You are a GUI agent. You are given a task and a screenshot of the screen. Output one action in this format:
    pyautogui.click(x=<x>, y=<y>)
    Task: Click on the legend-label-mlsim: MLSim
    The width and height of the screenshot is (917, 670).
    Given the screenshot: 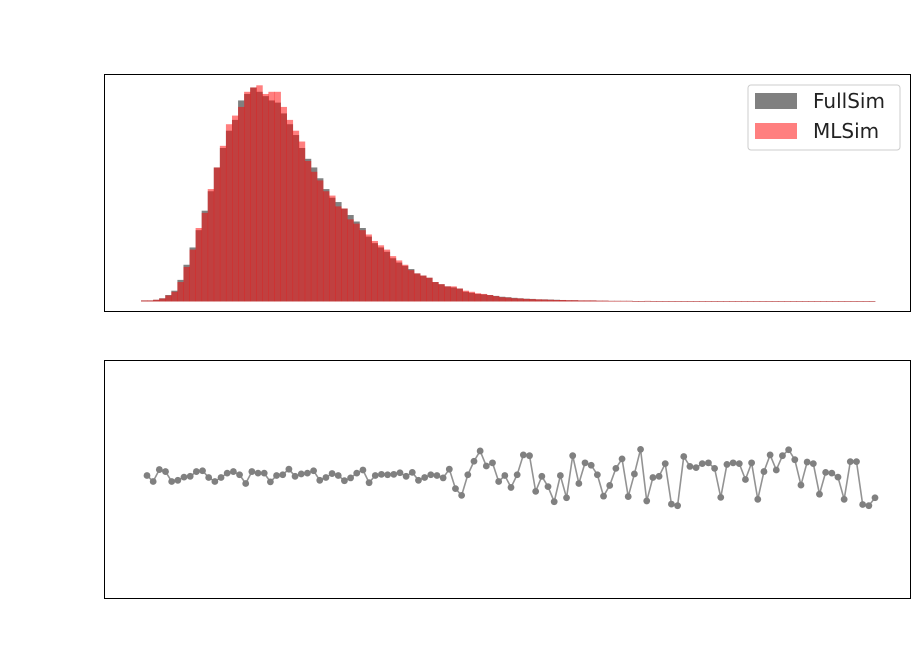 What is the action you would take?
    pyautogui.click(x=846, y=131)
    